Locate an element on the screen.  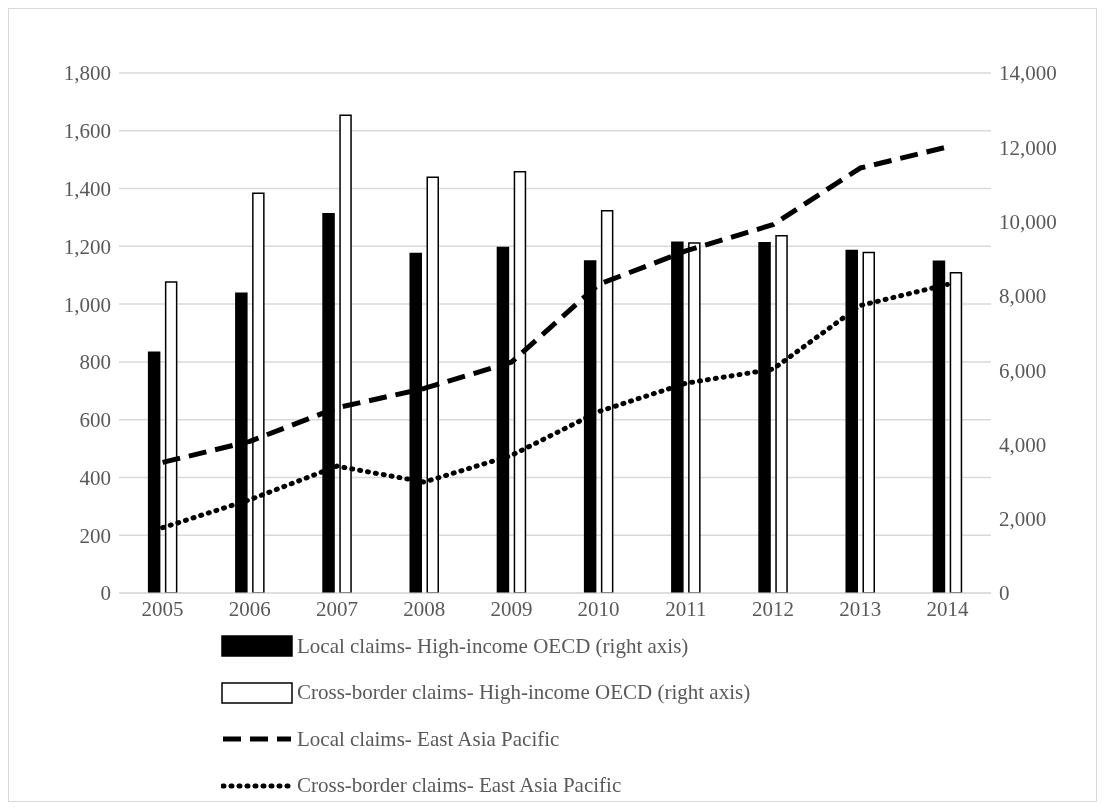
legend-label: Local claims- High-income OECD (right axis) is located at coordinates (493, 646).